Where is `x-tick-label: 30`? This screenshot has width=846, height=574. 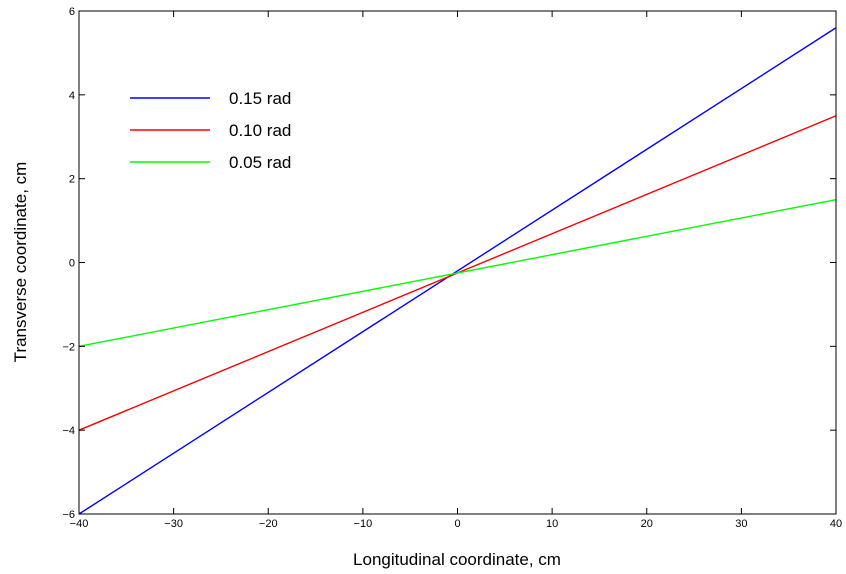
x-tick-label: 30 is located at coordinates (741, 524).